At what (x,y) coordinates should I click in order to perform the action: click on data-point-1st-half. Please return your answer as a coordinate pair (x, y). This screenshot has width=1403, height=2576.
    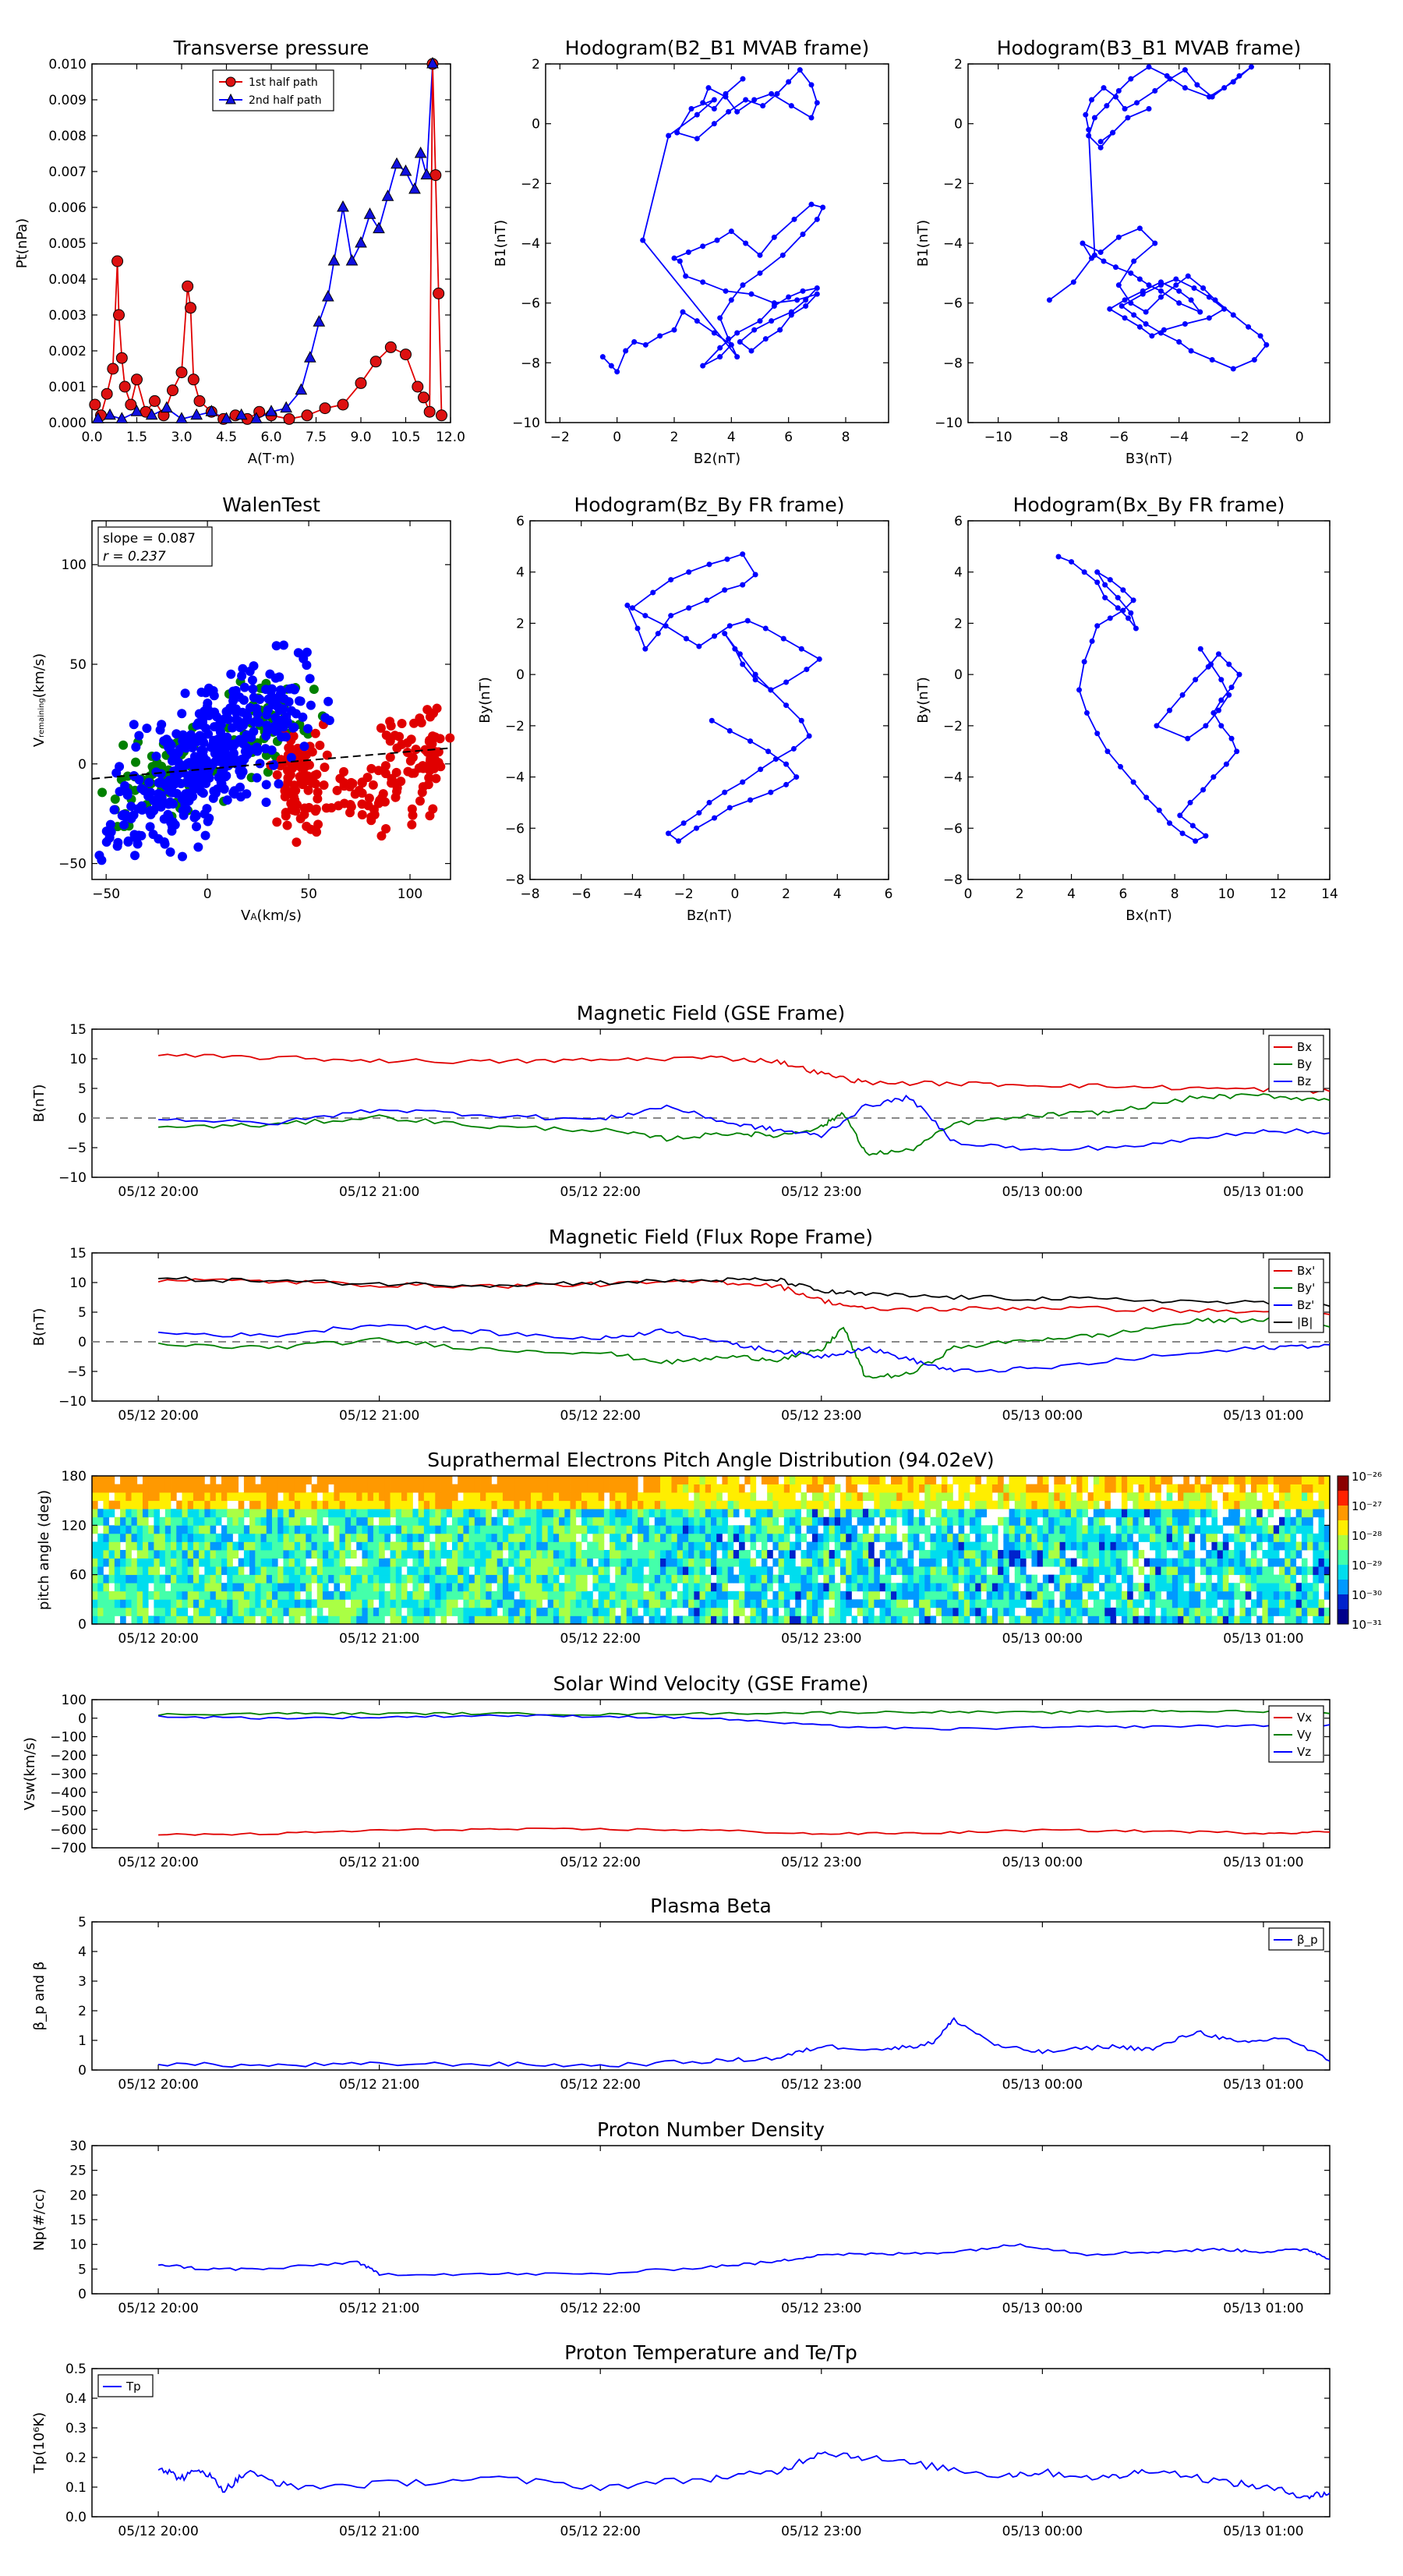
    Looking at the image, I should click on (124, 386).